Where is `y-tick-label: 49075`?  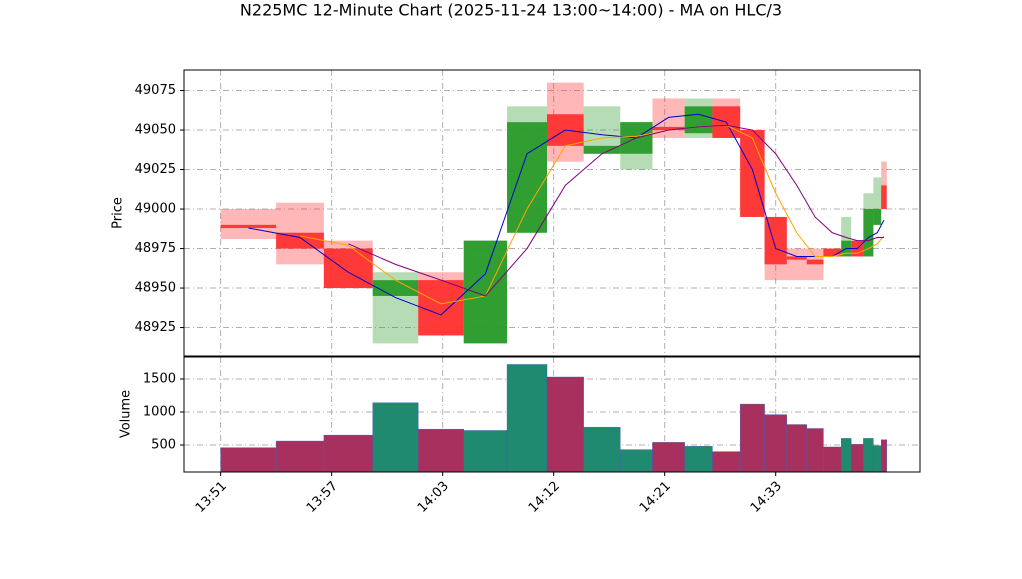
y-tick-label: 49075 is located at coordinates (155, 90).